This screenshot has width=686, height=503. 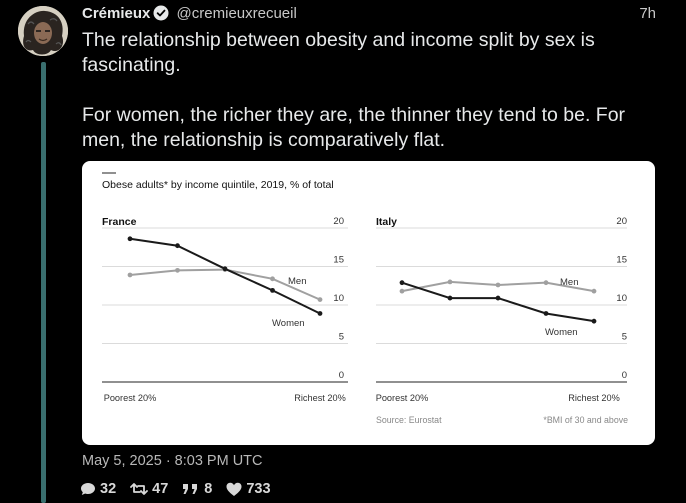 I want to click on quote-stat: 8, so click(x=197, y=489).